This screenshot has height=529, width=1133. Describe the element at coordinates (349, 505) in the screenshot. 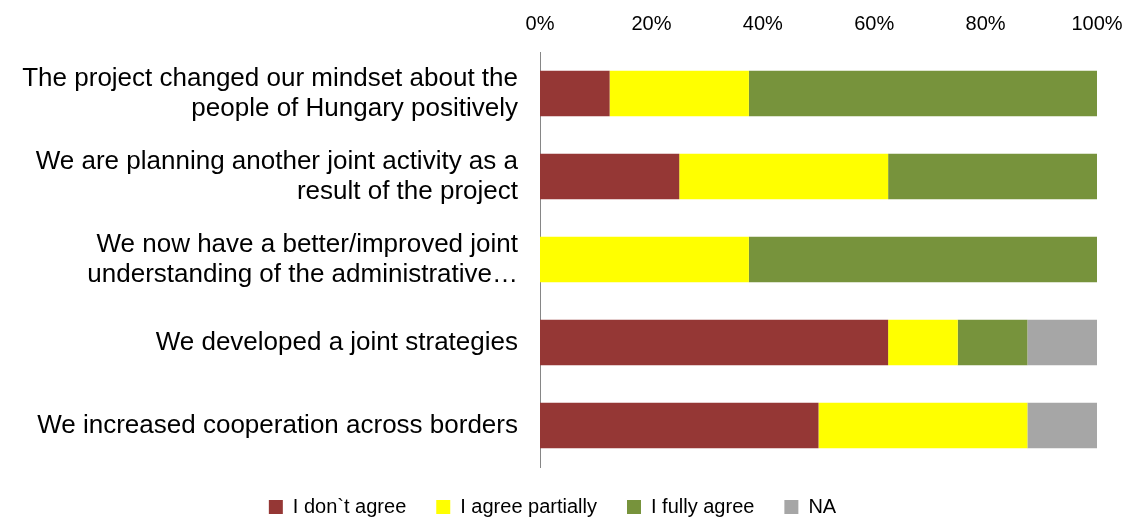

I see `legend-label: I don`t agree` at that location.